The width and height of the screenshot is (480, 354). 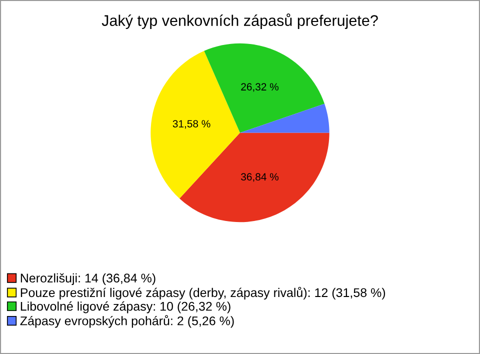 What do you see at coordinates (125, 307) in the screenshot?
I see `legend-label: Libovolné ligové zápasy: 10 (26,32 %)` at bounding box center [125, 307].